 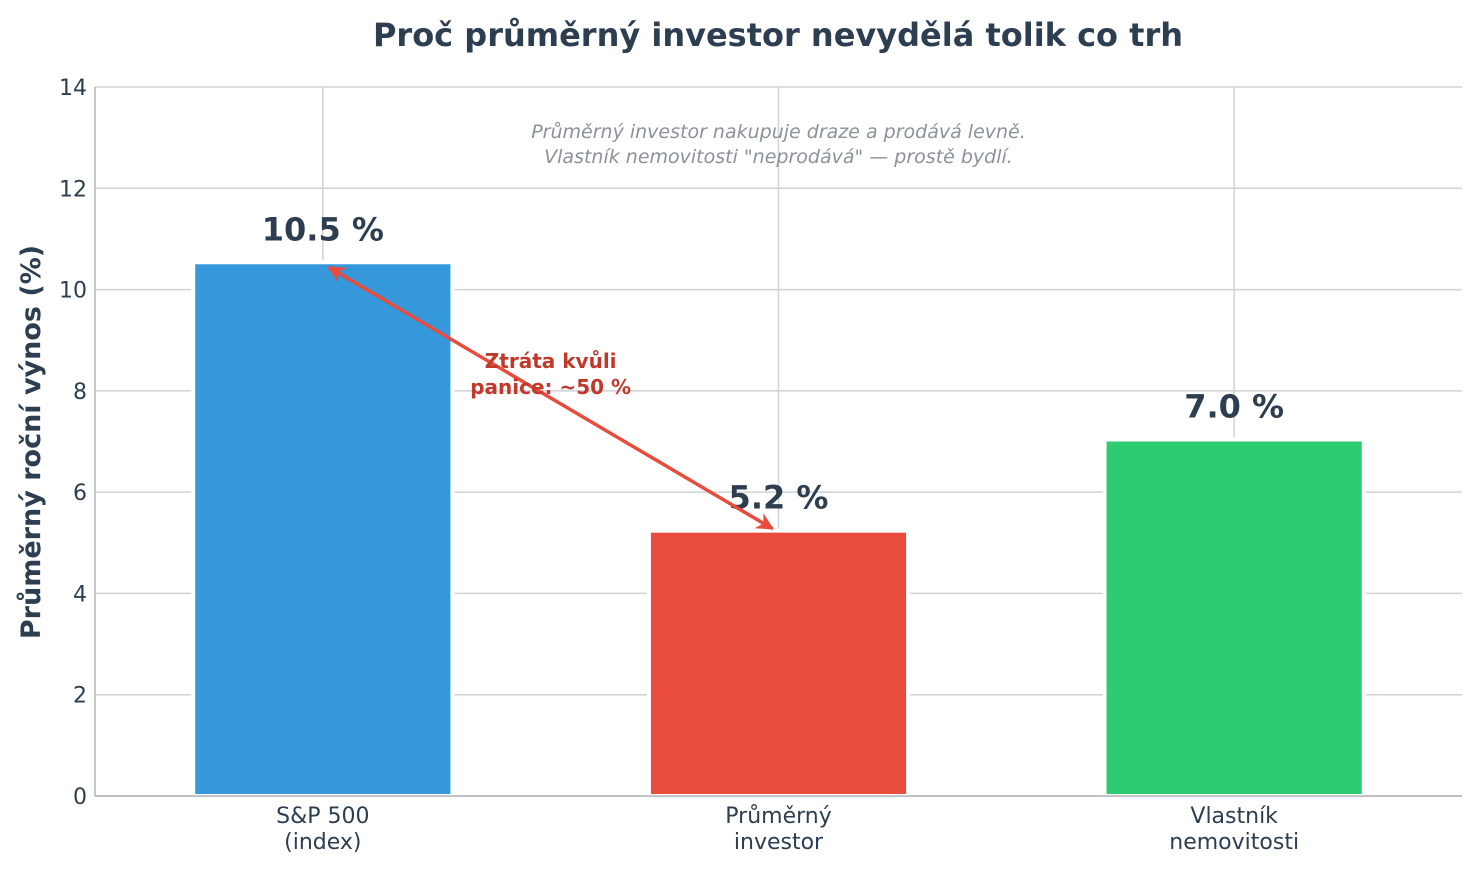 I want to click on y-tick-labels: 0 2 4 6 8 10 12 14, so click(x=73, y=443).